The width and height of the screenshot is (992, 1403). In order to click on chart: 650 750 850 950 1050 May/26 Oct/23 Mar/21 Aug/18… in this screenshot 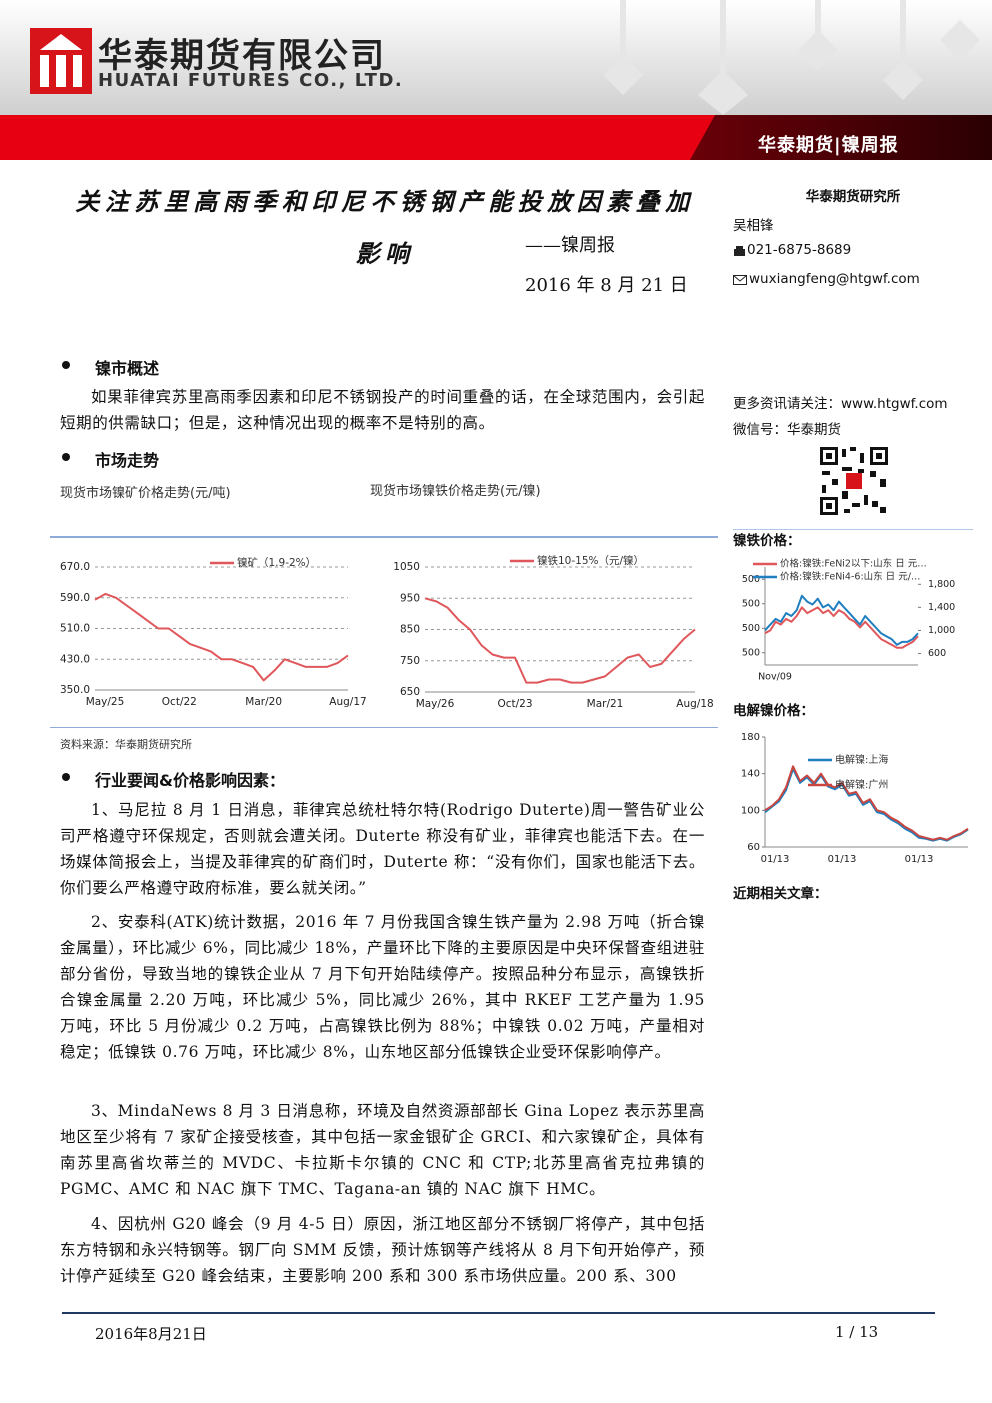, I will do `click(553, 632)`.